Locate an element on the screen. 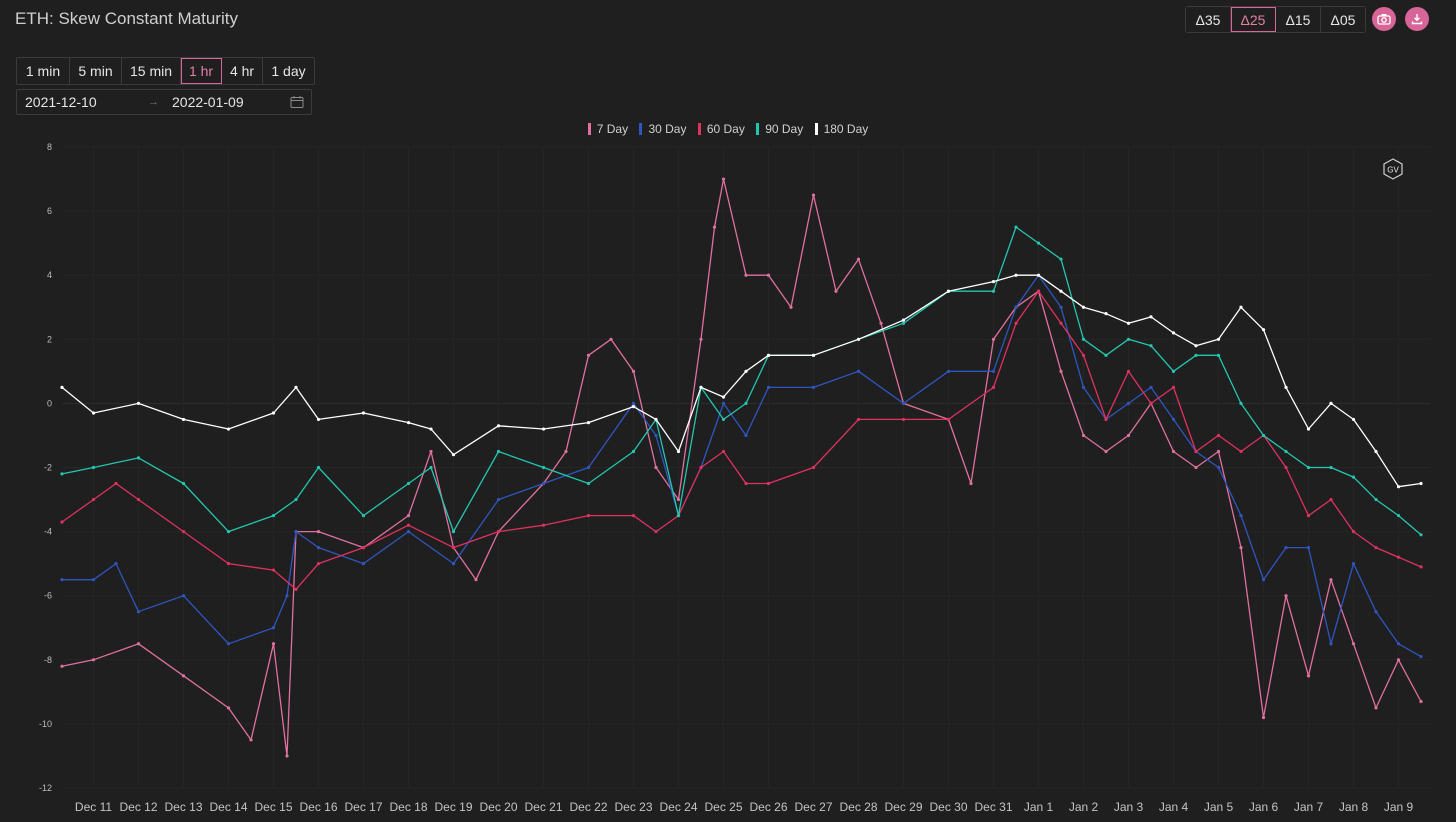 This screenshot has width=1456, height=822. x-tick-label: Dec 25 is located at coordinates (723, 807).